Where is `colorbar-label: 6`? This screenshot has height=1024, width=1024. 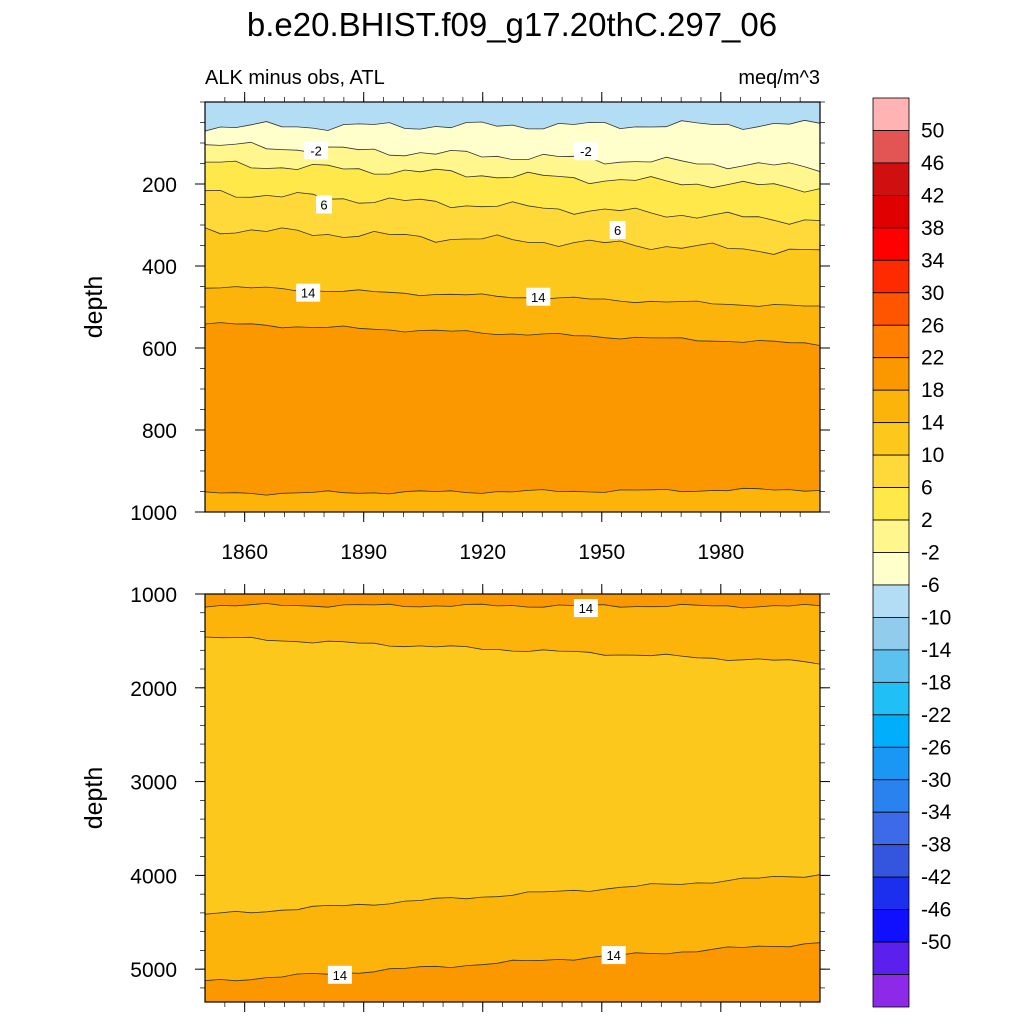 colorbar-label: 6 is located at coordinates (927, 488).